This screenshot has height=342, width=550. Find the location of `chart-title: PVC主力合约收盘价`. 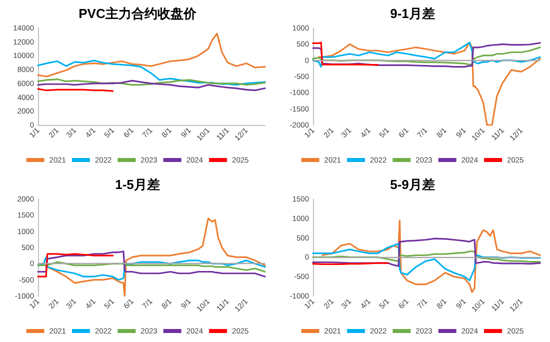

chart-title: PVC主力合约收盘价 is located at coordinates (138, 13).